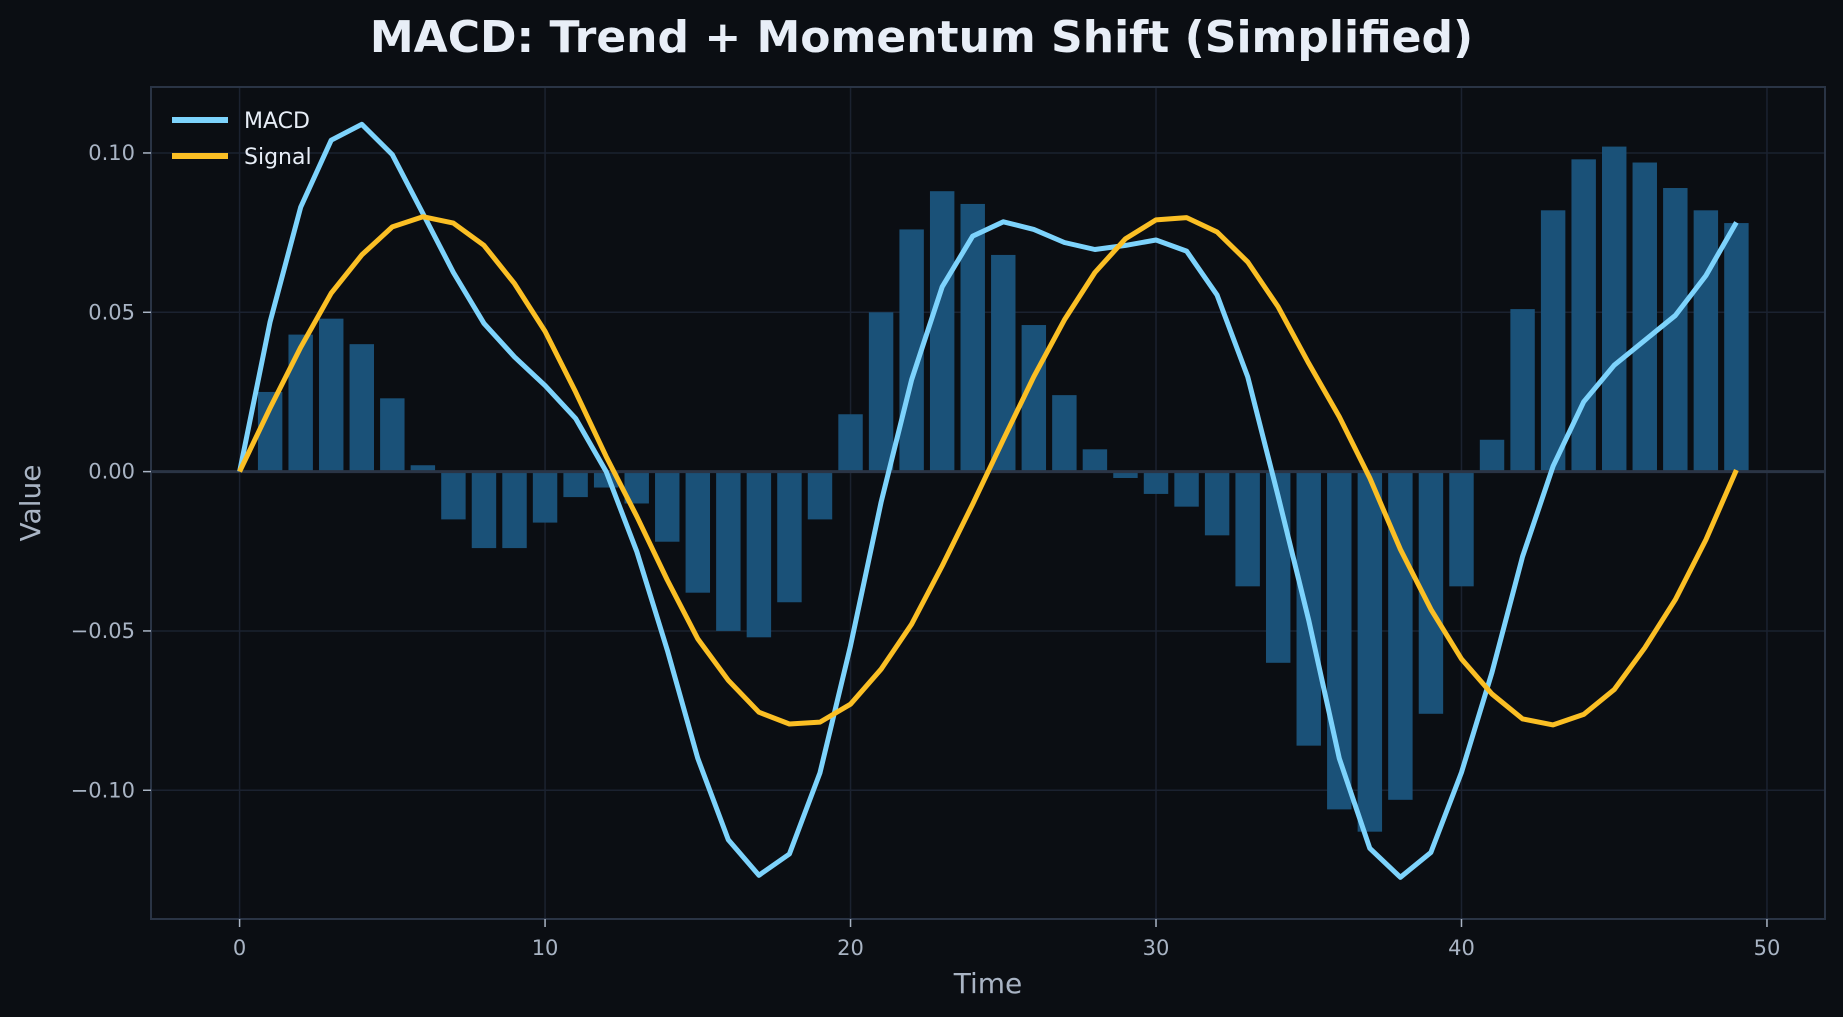 The width and height of the screenshot is (1843, 1017). What do you see at coordinates (850, 948) in the screenshot?
I see `x-tick-label: 20` at bounding box center [850, 948].